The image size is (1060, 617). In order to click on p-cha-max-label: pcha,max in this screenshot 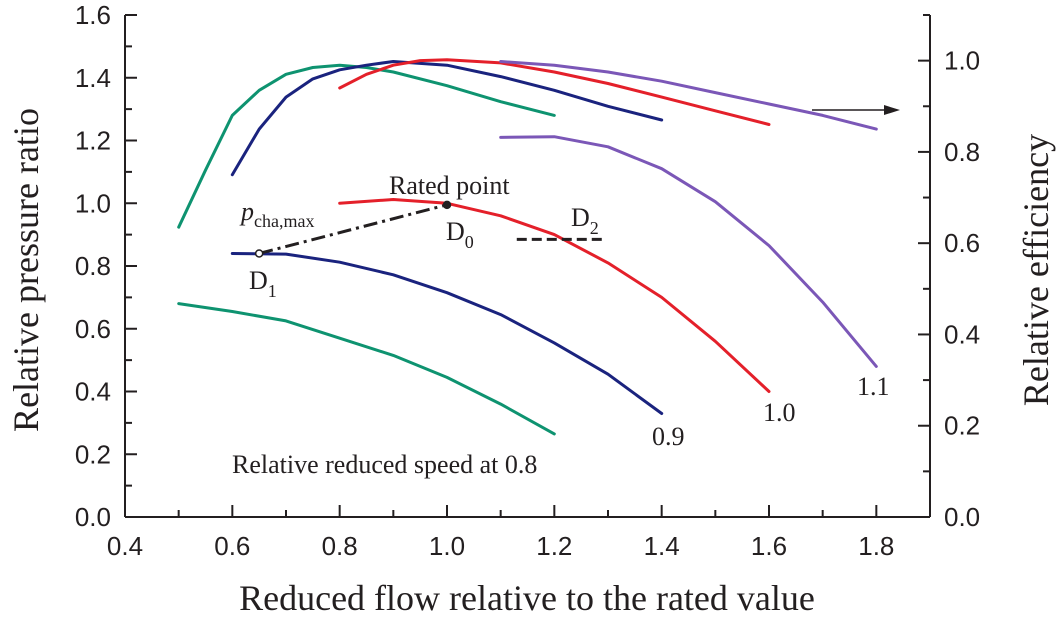, I will do `click(276, 214)`.